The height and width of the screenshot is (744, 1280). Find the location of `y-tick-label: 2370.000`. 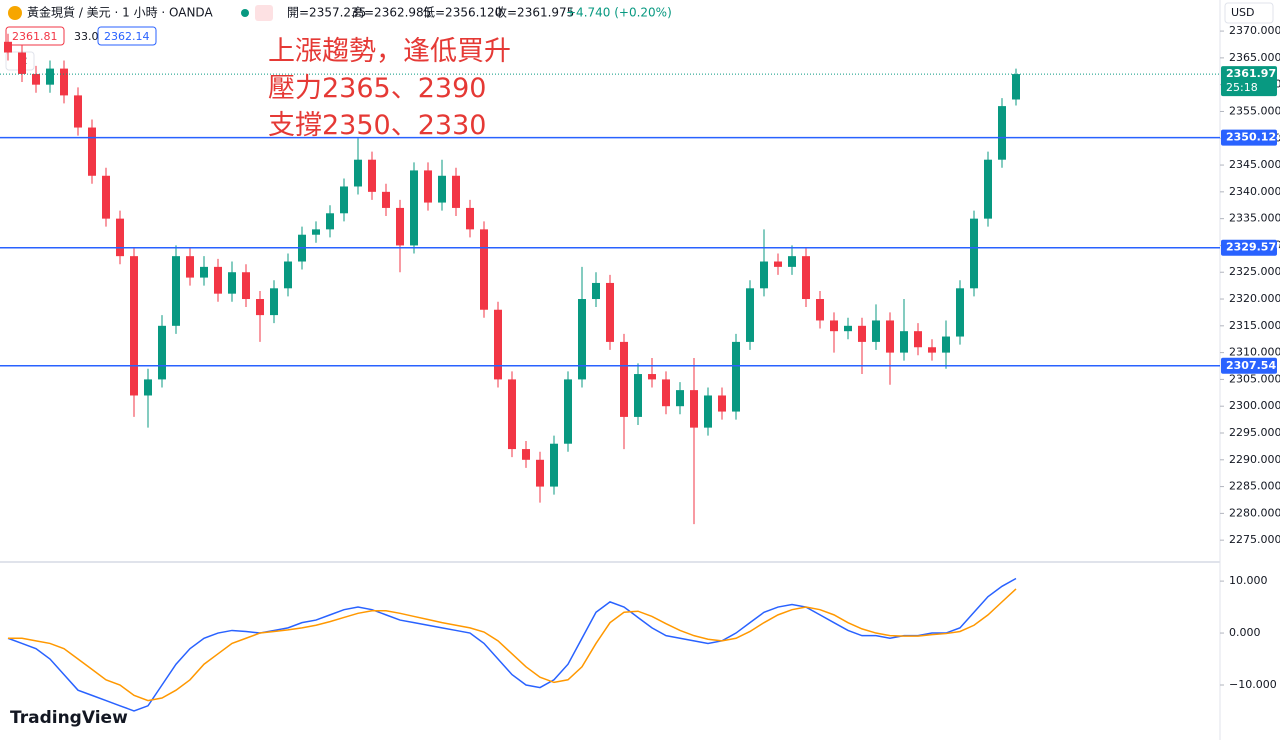

y-tick-label: 2370.000 is located at coordinates (1254, 30).